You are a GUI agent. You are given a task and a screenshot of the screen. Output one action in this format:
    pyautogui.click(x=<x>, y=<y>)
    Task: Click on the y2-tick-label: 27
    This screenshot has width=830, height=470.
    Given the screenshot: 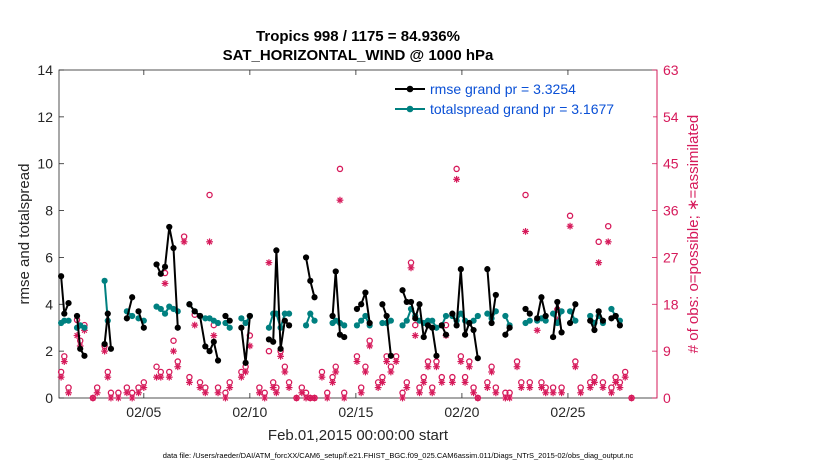 What is the action you would take?
    pyautogui.click(x=671, y=257)
    